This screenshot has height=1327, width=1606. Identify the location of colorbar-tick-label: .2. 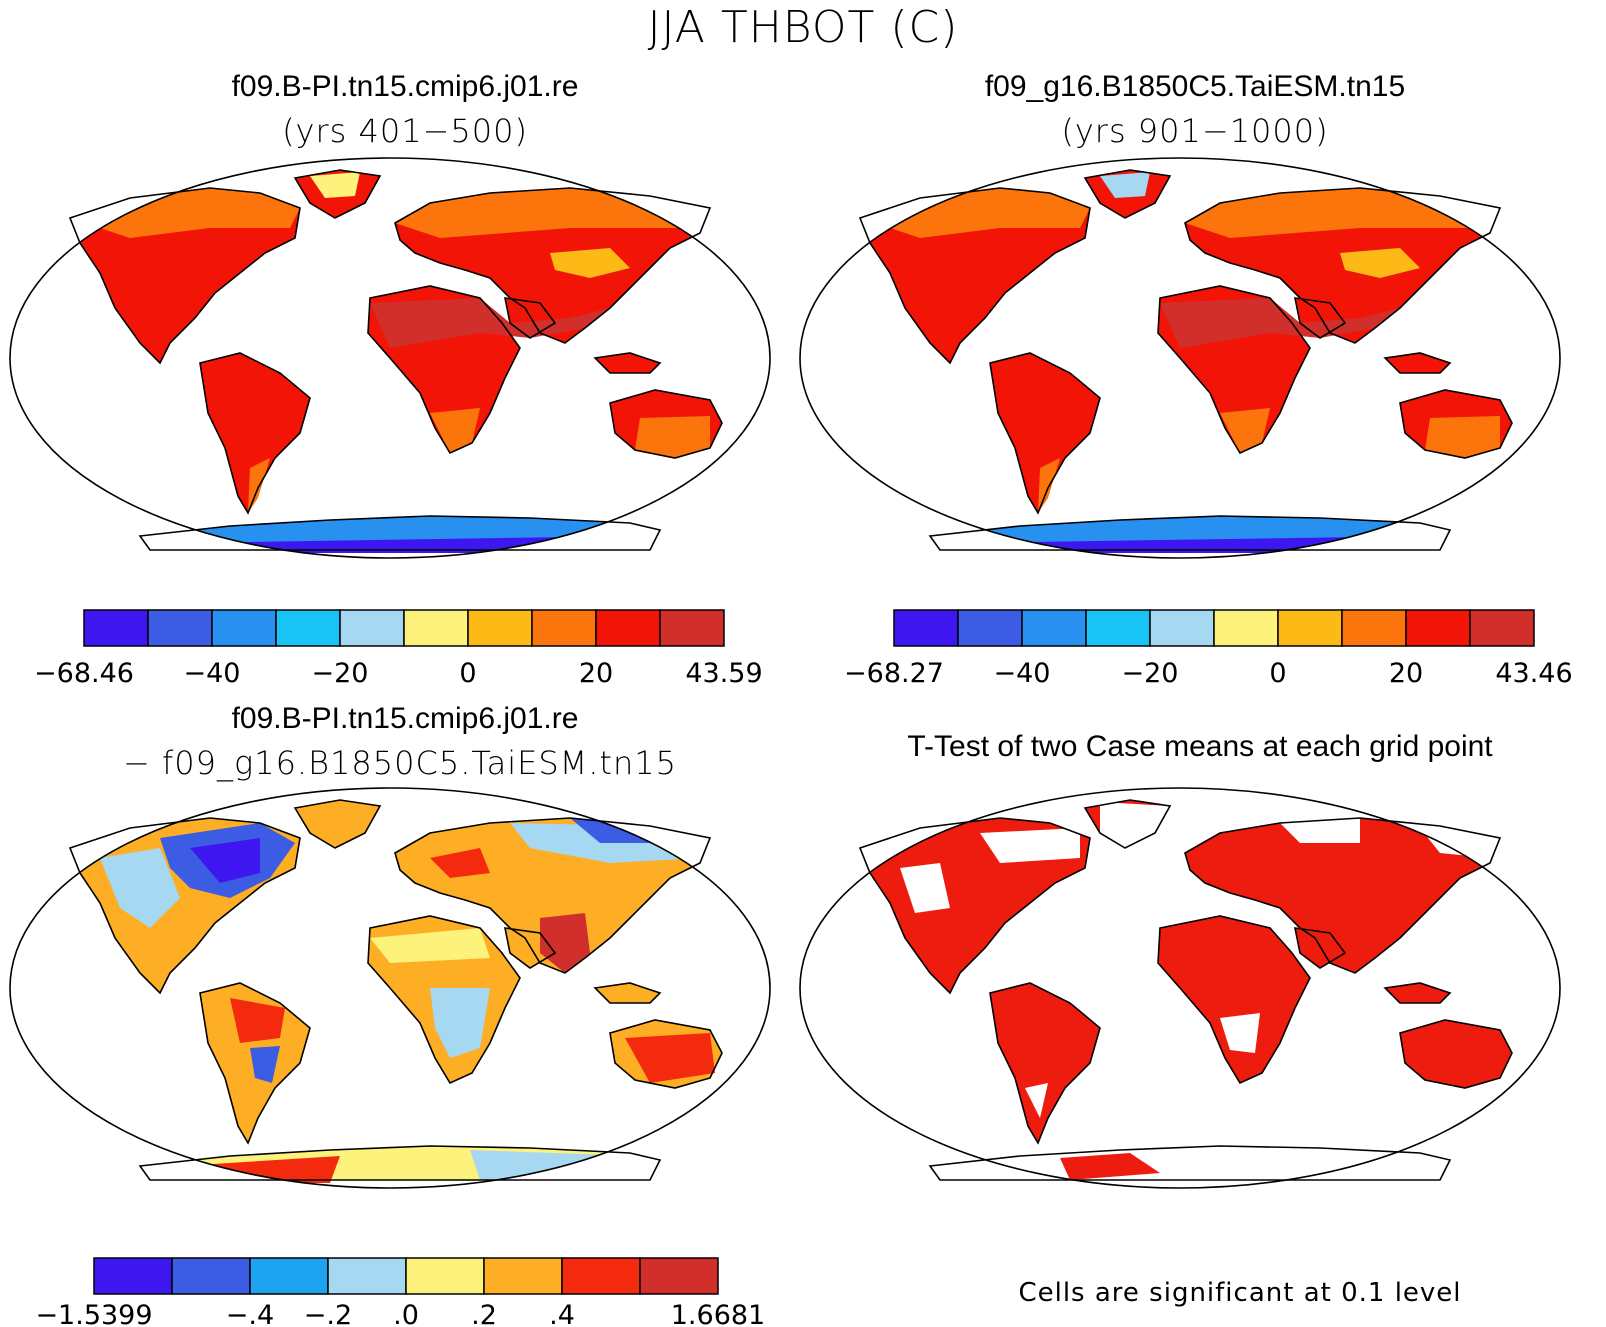
(484, 1313).